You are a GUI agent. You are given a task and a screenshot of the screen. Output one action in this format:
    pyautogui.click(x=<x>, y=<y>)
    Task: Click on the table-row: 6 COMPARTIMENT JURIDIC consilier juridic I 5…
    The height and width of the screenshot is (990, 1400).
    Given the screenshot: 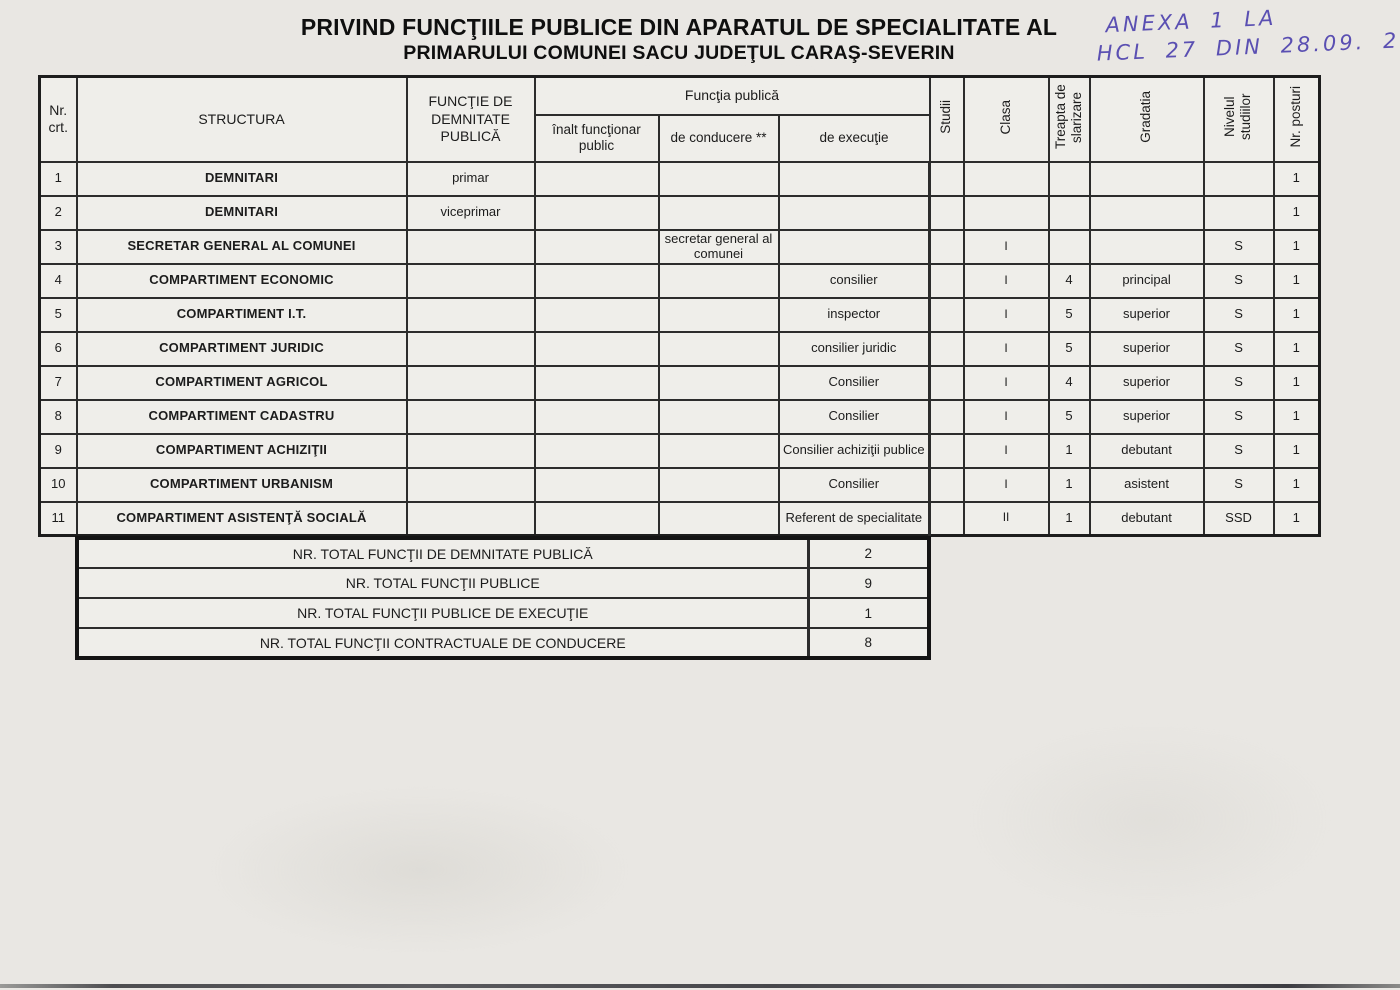 What is the action you would take?
    pyautogui.click(x=679, y=348)
    